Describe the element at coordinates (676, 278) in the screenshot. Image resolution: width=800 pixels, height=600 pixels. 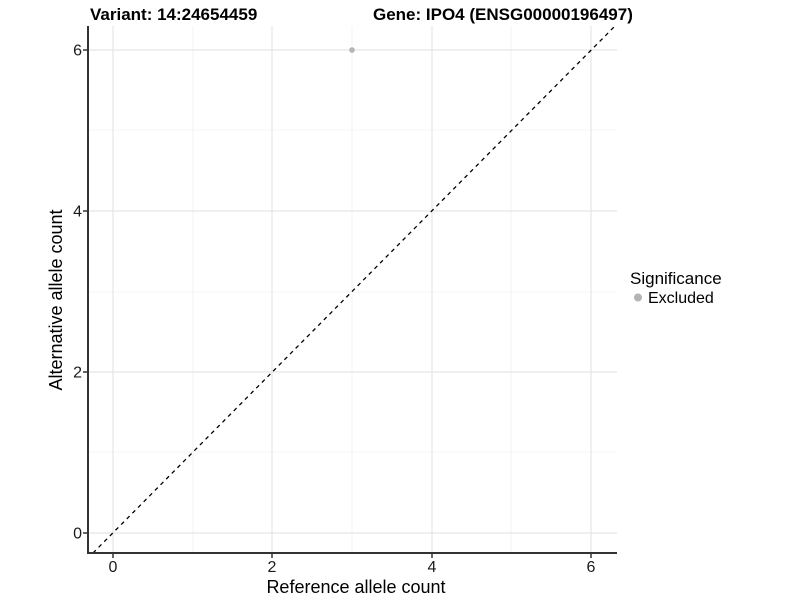
I see `legend-title: Significance` at that location.